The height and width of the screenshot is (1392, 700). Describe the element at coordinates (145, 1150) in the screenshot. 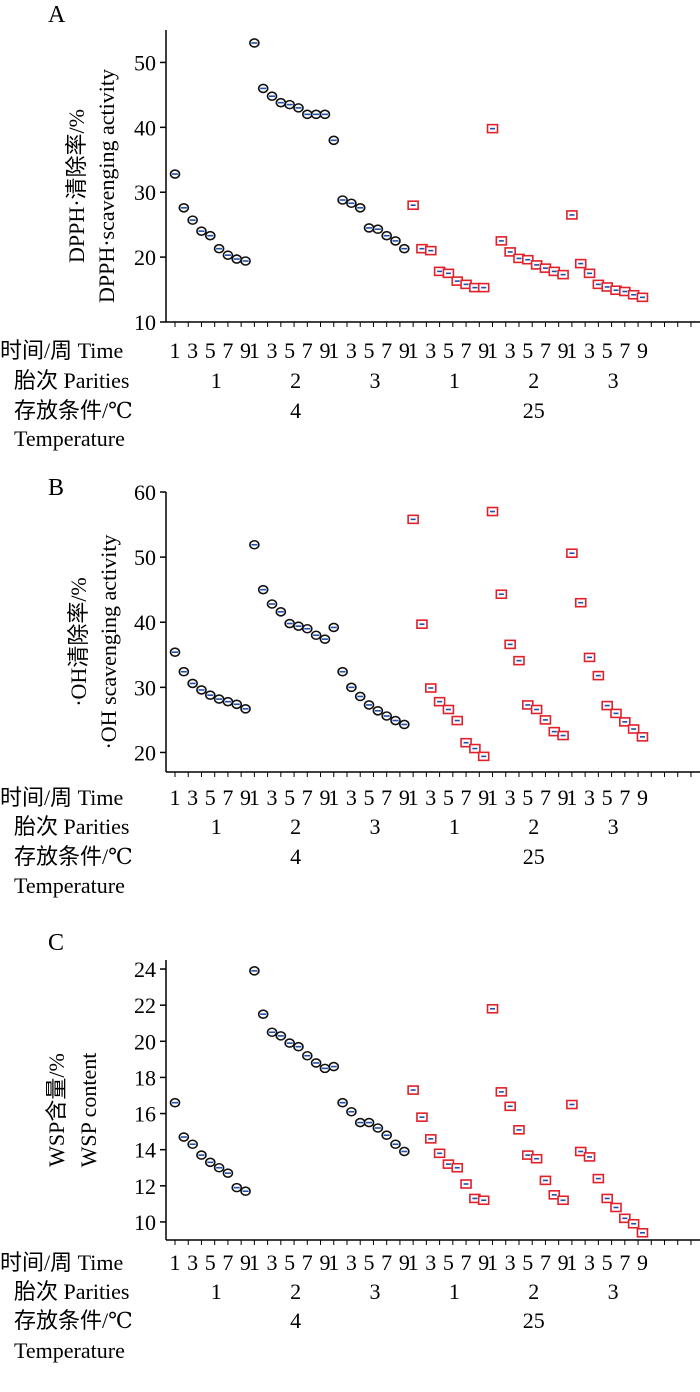

I see `y-tick-label: 14` at that location.